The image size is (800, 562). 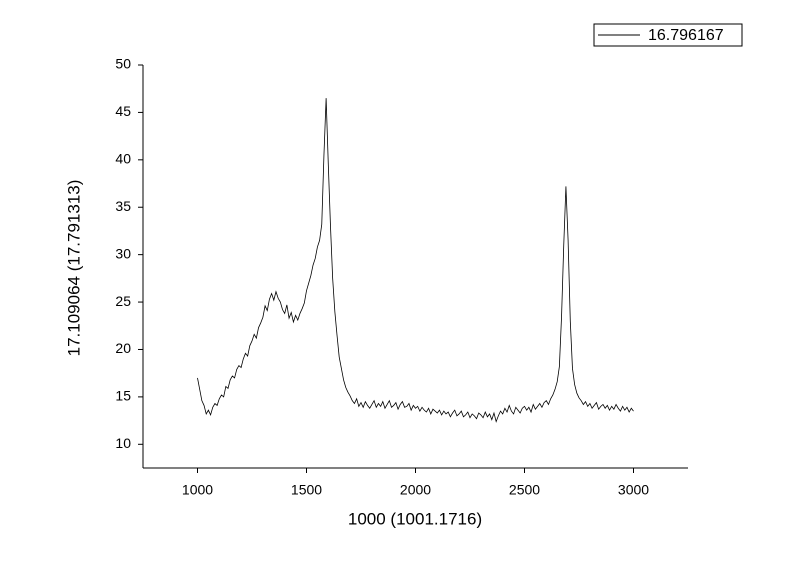 What do you see at coordinates (123, 159) in the screenshot?
I see `y-tick-label: 40` at bounding box center [123, 159].